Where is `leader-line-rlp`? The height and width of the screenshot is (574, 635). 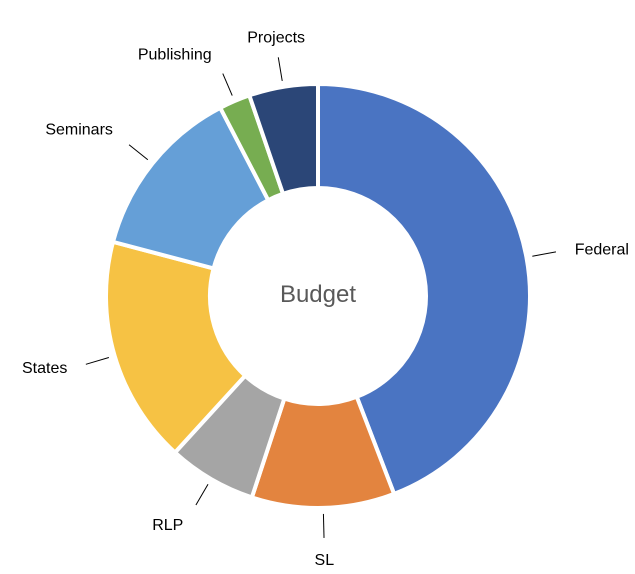
leader-line-rlp is located at coordinates (202, 494).